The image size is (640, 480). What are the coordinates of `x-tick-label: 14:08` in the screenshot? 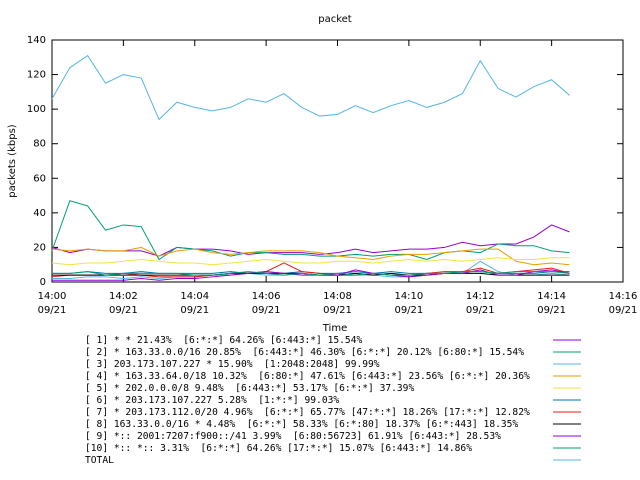 It's located at (337, 296).